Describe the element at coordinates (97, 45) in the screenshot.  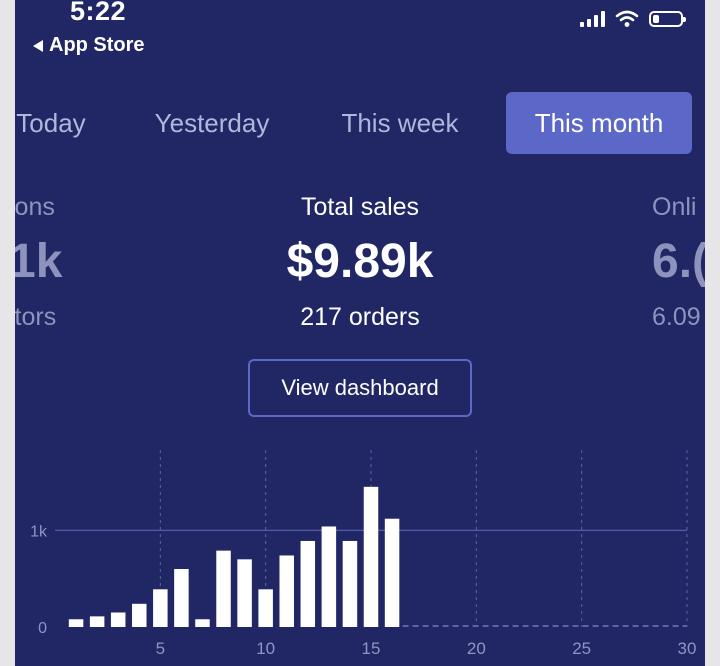
I see `back-label: App Store` at that location.